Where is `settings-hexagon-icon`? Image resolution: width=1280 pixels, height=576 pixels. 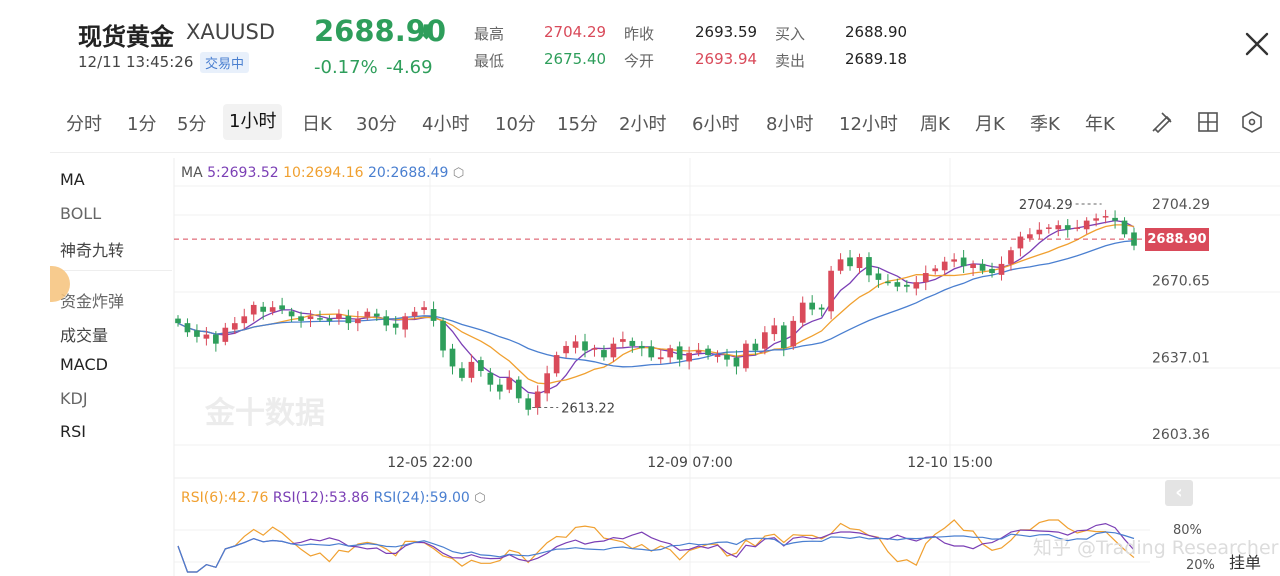
settings-hexagon-icon is located at coordinates (1252, 122).